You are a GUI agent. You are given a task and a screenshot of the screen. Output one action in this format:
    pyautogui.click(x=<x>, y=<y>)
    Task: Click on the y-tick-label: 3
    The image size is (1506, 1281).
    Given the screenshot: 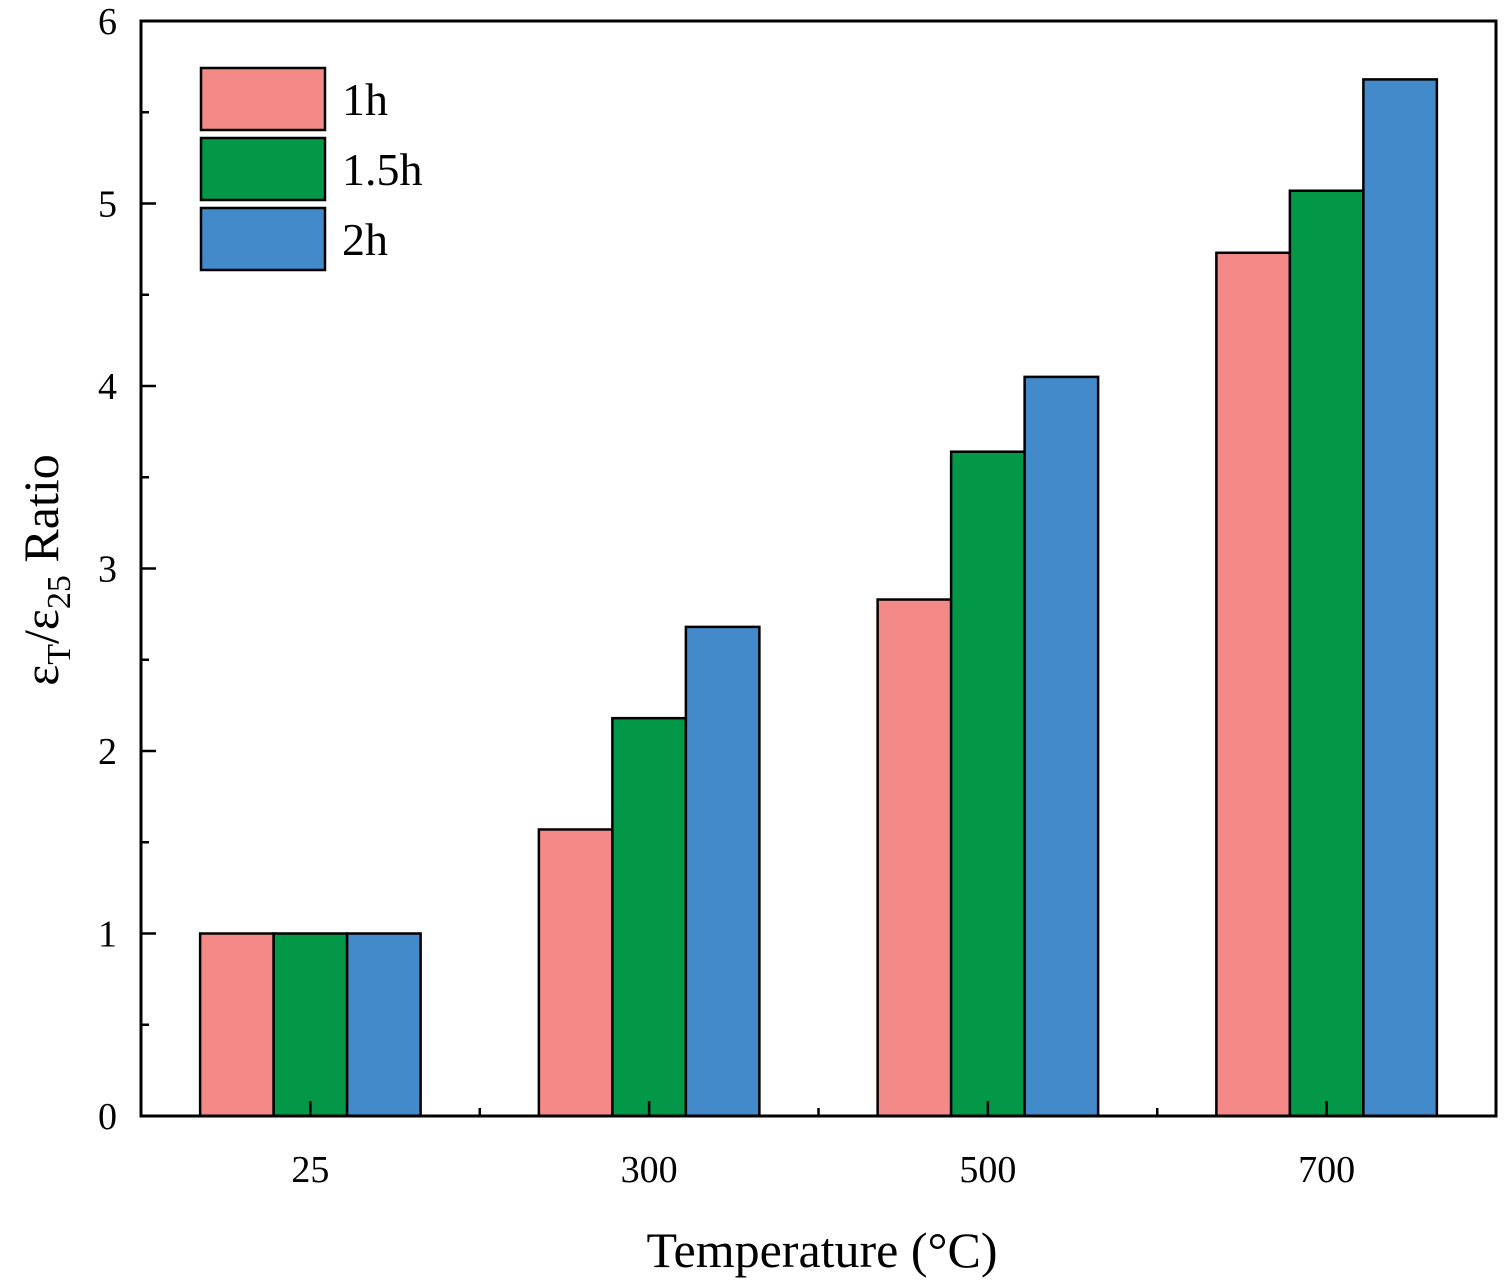 What is the action you would take?
    pyautogui.click(x=107, y=570)
    